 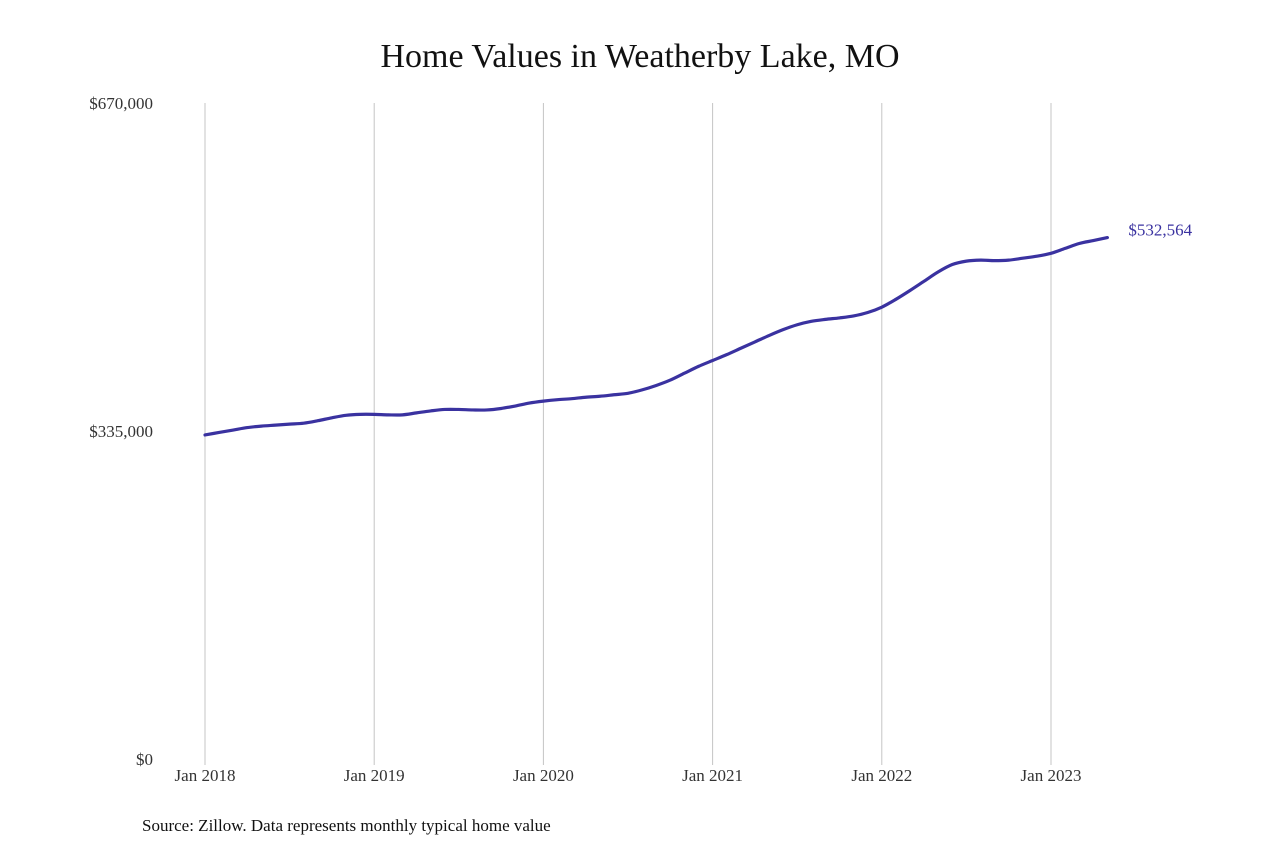 I want to click on end-value-label: $532,564, so click(x=1160, y=230).